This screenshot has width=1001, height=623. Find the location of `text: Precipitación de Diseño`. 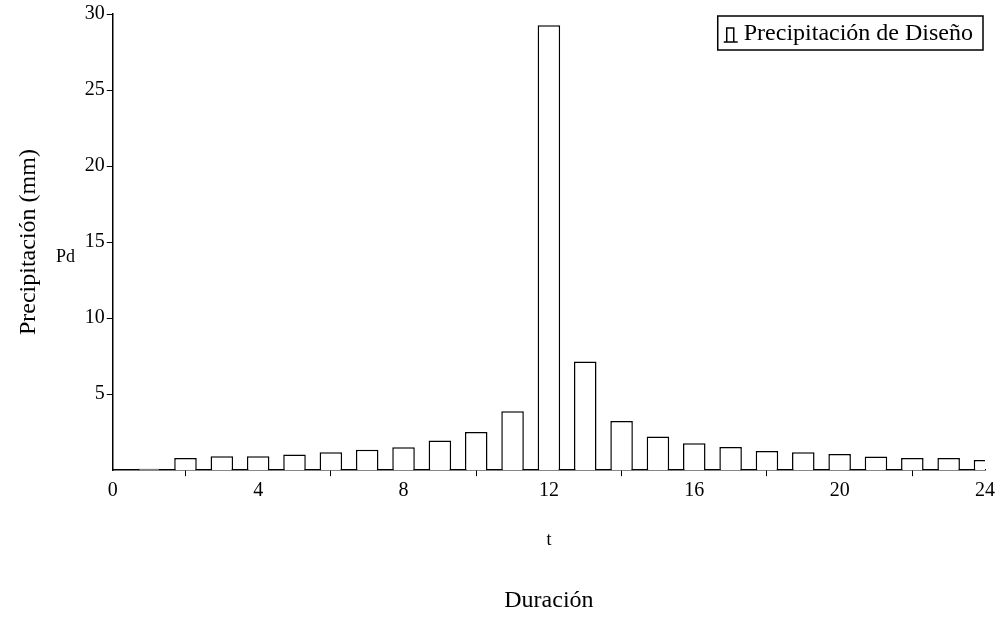

text: Precipitación de Diseño is located at coordinates (858, 32).